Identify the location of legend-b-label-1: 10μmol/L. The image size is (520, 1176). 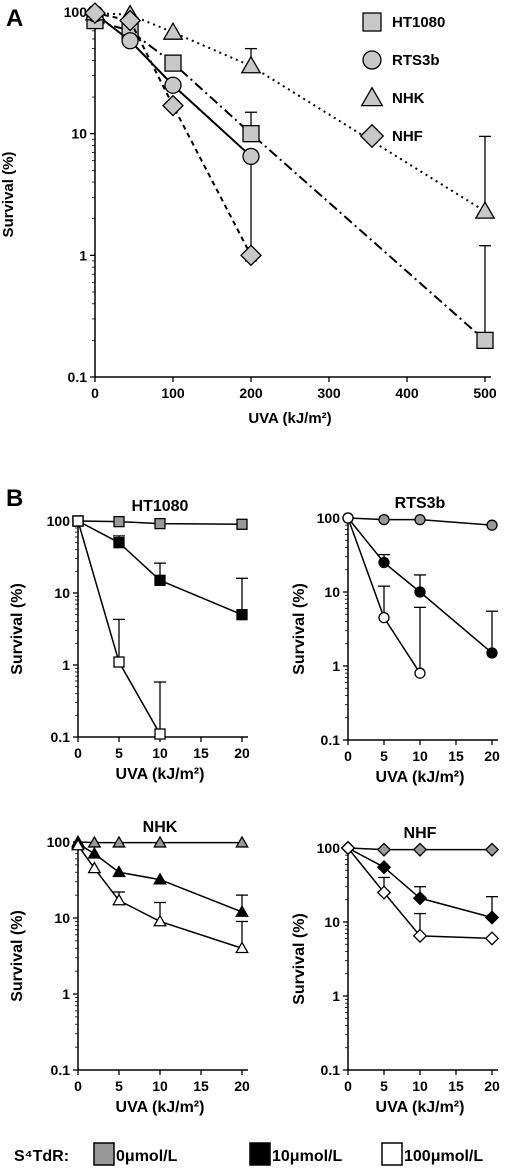
(307, 1156).